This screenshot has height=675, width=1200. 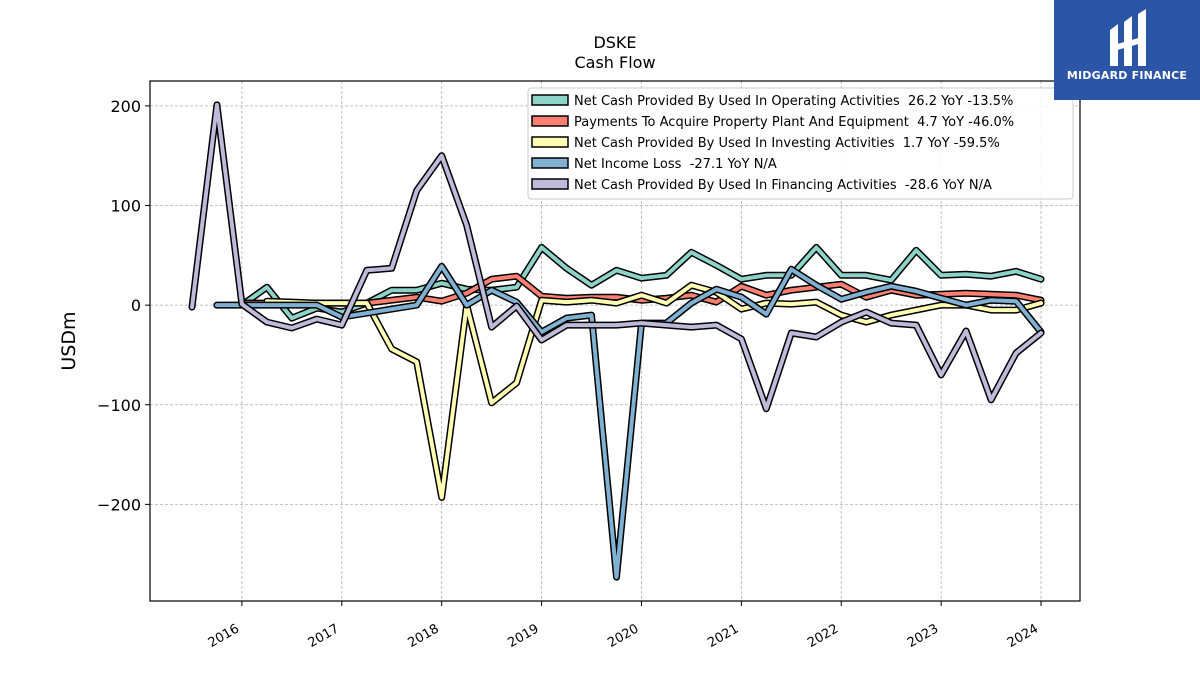 I want to click on series-line-fill, so click(x=641, y=290).